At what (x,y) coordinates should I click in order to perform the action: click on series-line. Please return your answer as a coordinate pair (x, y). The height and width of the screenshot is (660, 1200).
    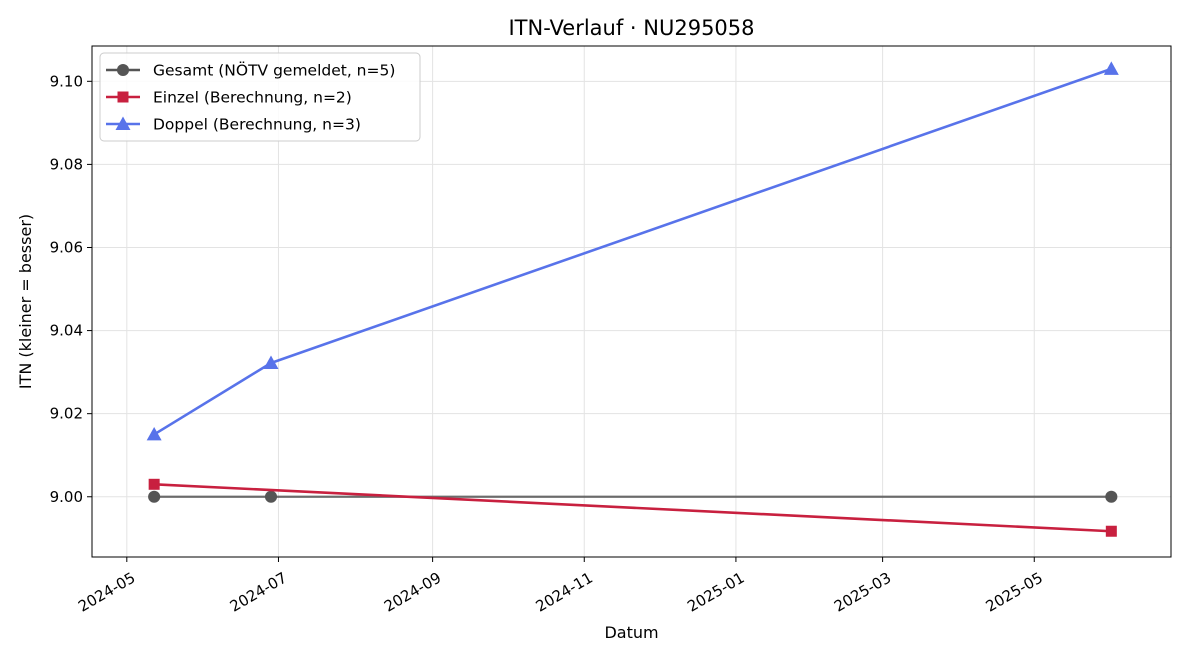
    Looking at the image, I should click on (633, 507).